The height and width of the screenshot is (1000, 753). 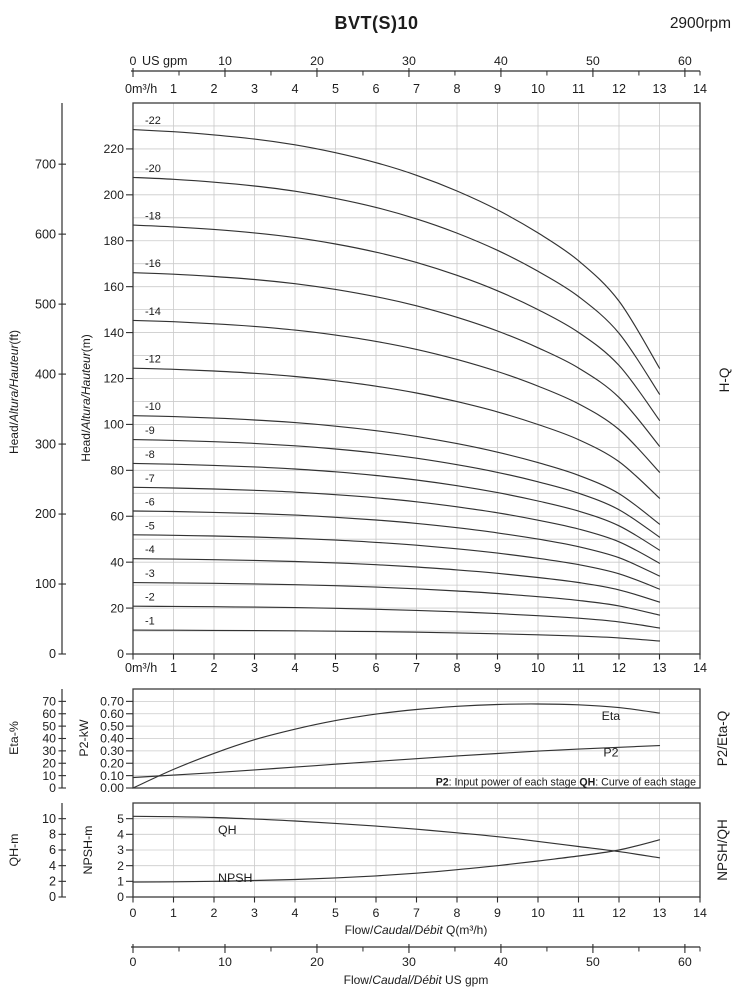 I want to click on side-label-p2-eta: P2/Eta-Q, so click(x=722, y=739).